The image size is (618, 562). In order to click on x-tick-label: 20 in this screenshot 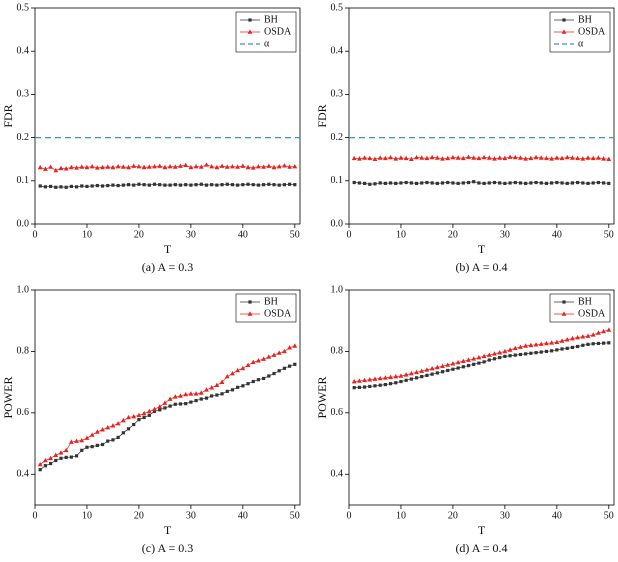, I will do `click(139, 515)`.